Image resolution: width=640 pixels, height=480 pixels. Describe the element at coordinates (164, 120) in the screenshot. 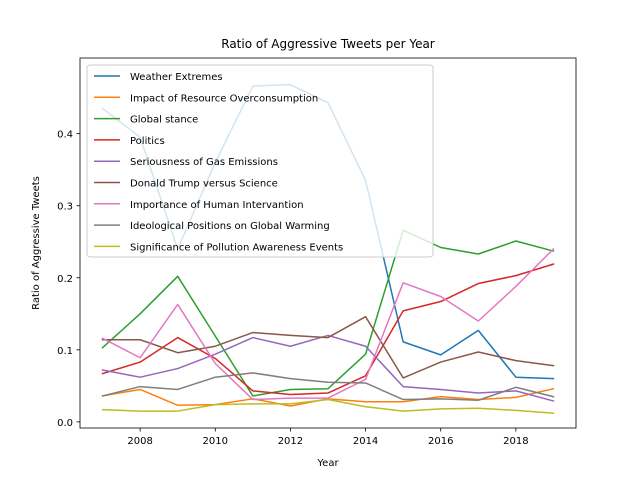

I see `legend-entry-3: Global stance` at that location.